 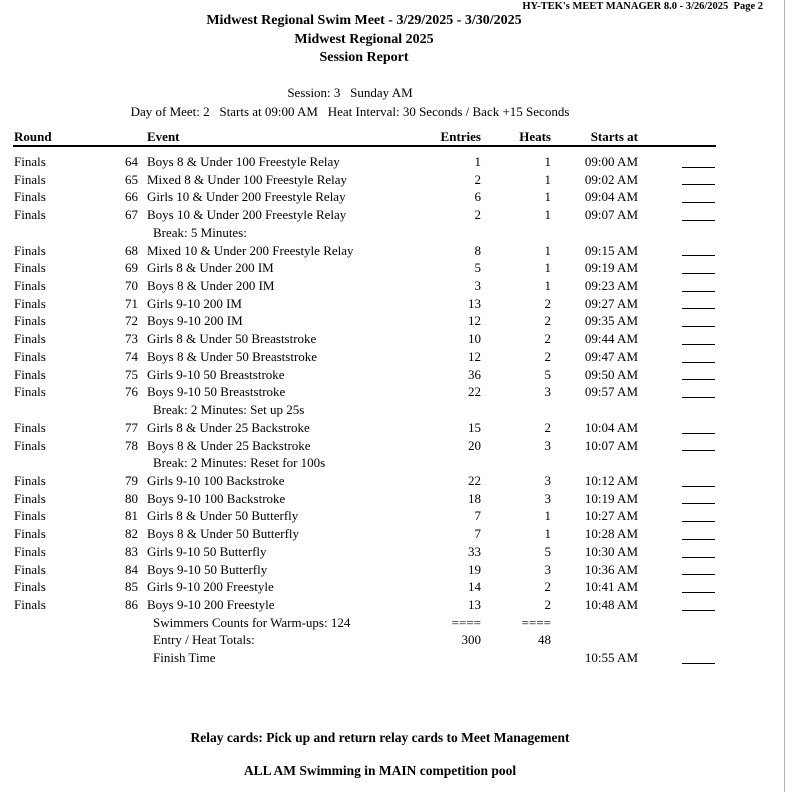 I want to click on event-number-cell: 76, so click(x=131, y=392).